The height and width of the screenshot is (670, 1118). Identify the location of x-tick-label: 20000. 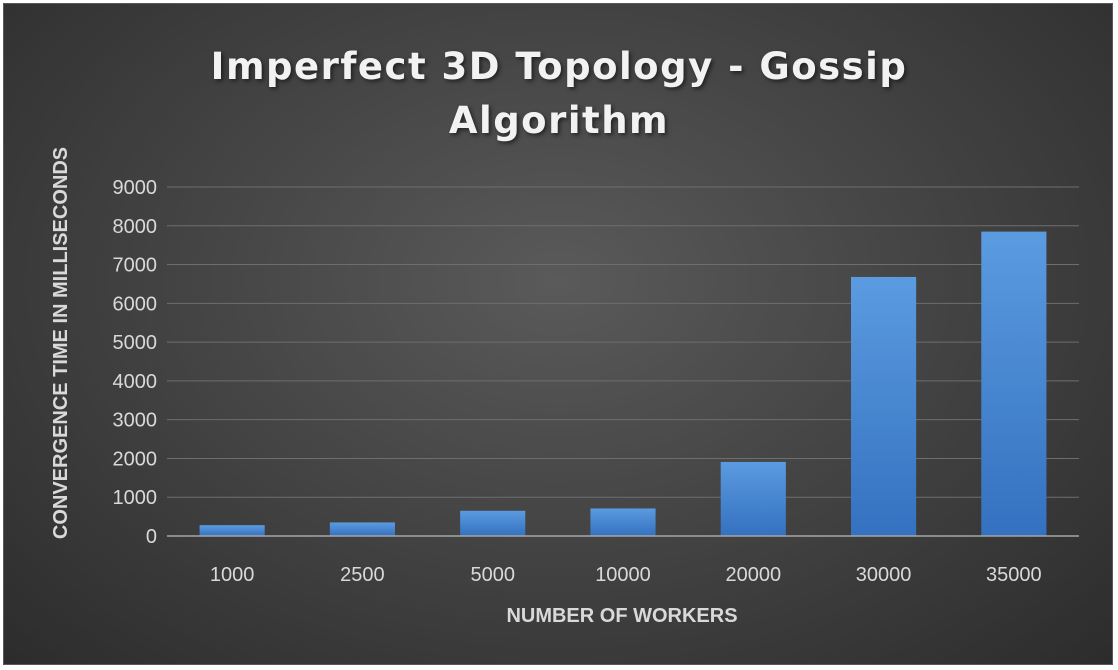
(753, 575).